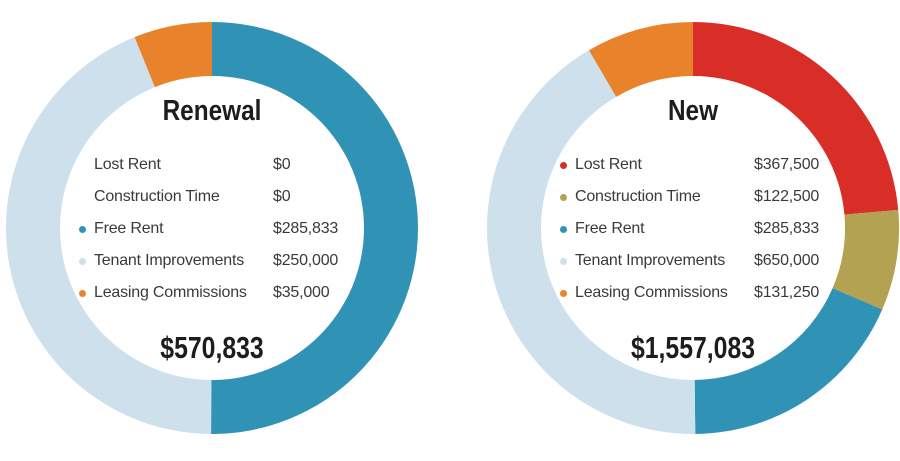 The width and height of the screenshot is (900, 461). Describe the element at coordinates (212, 111) in the screenshot. I see `chart-title-renewal: Renewal` at that location.